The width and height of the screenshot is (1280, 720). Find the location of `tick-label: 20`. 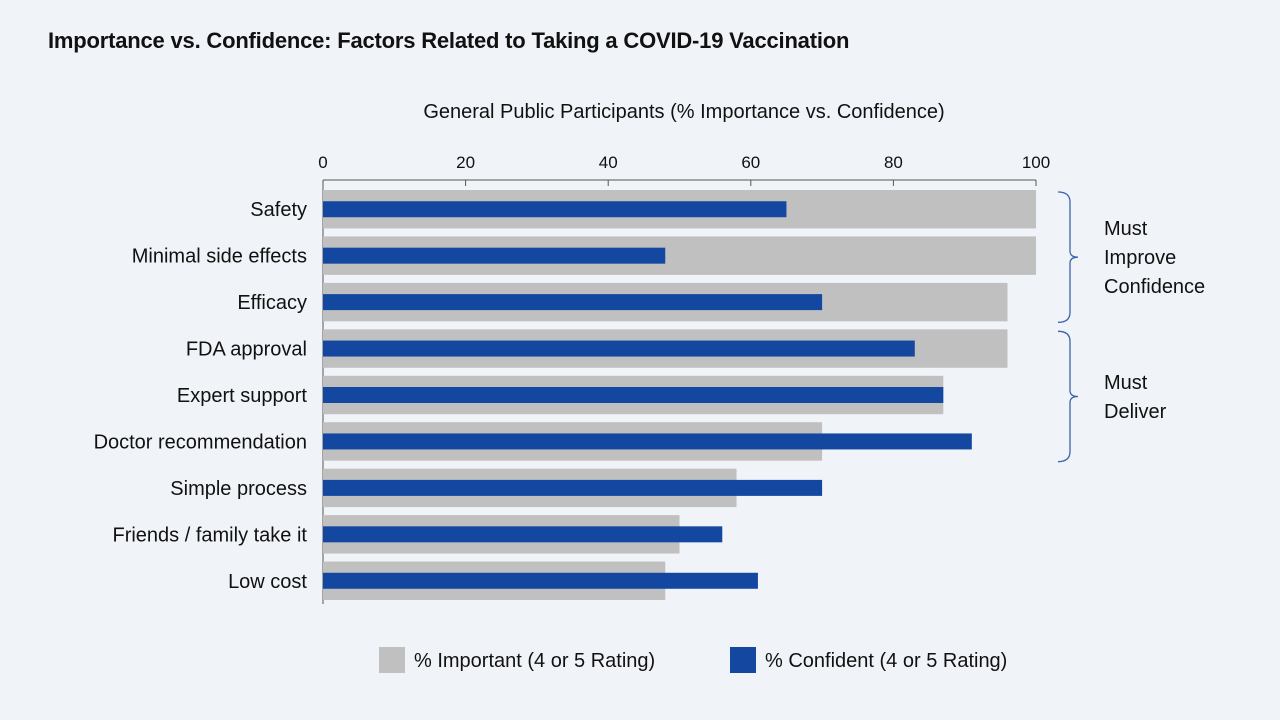

tick-label: 20 is located at coordinates (465, 162).